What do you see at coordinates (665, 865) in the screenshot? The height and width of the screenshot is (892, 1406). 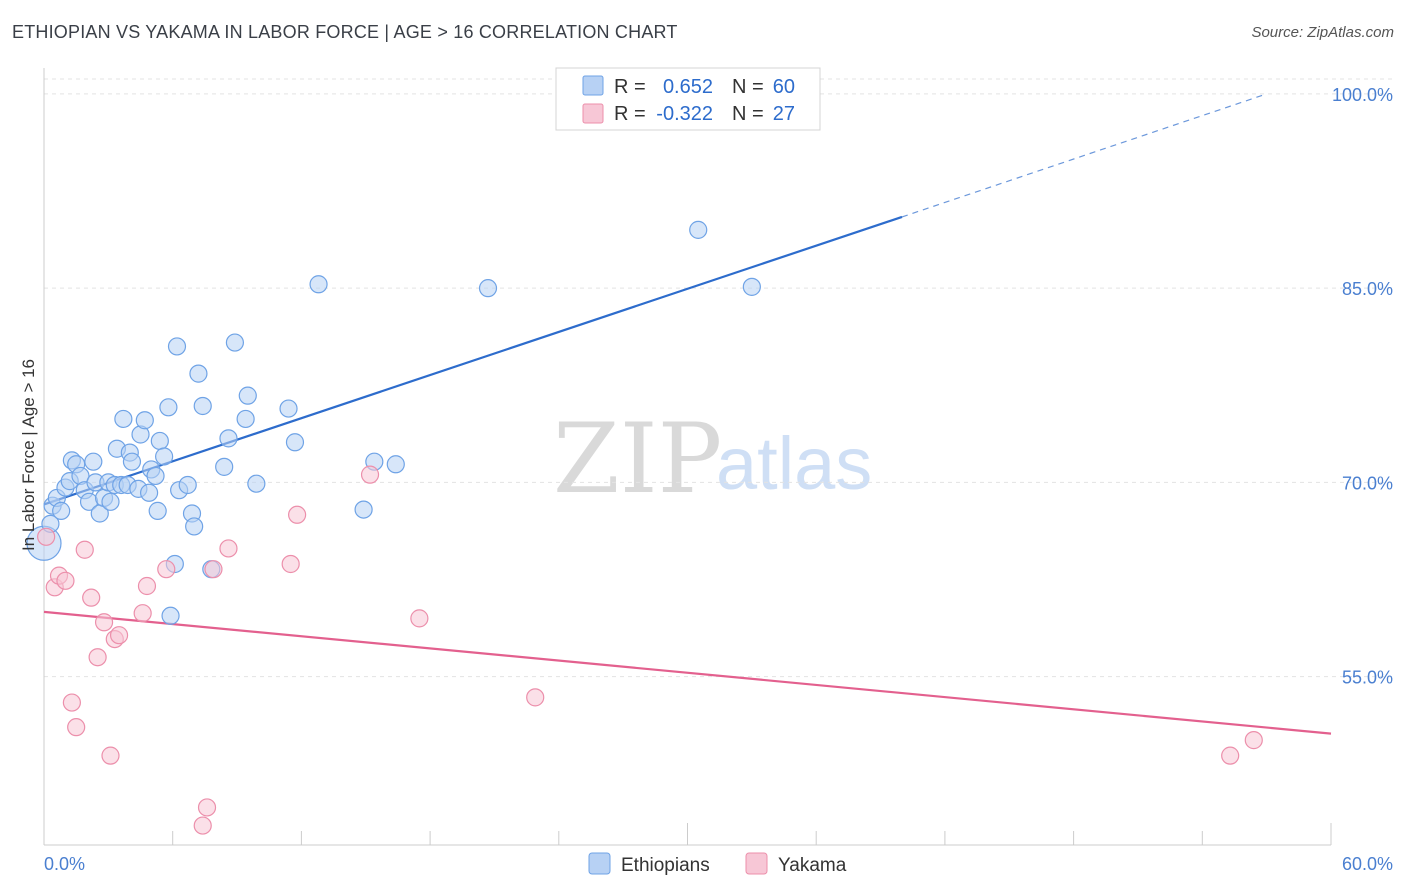 I see `series-legend-label-ethiopians: Ethiopians` at bounding box center [665, 865].